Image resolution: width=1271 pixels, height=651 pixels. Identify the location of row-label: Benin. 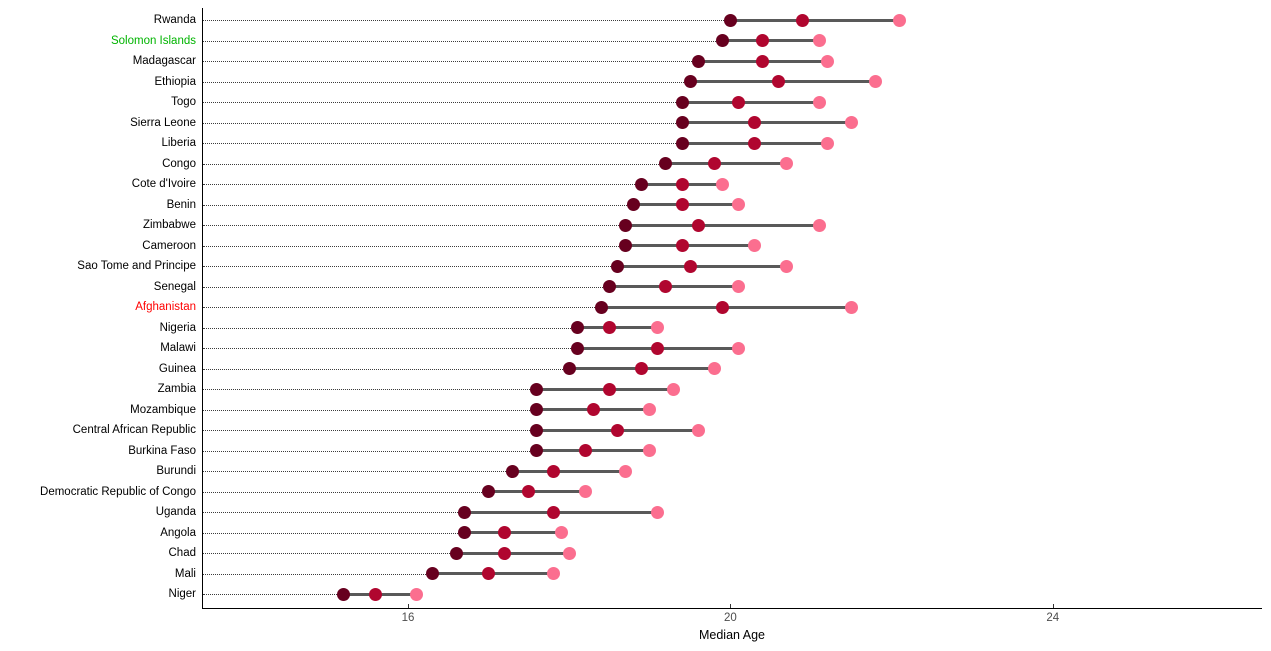
(181, 204).